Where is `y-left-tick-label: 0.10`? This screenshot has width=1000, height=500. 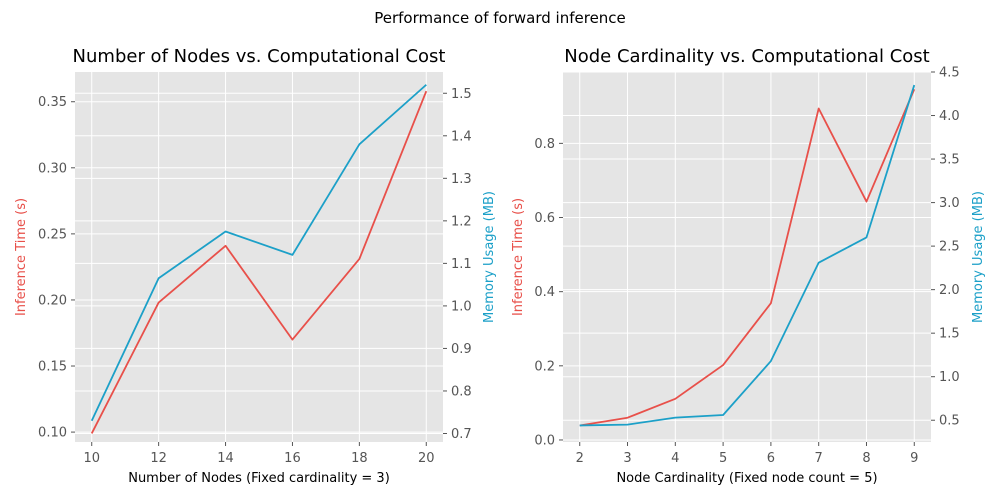 y-left-tick-label: 0.10 is located at coordinates (52, 433).